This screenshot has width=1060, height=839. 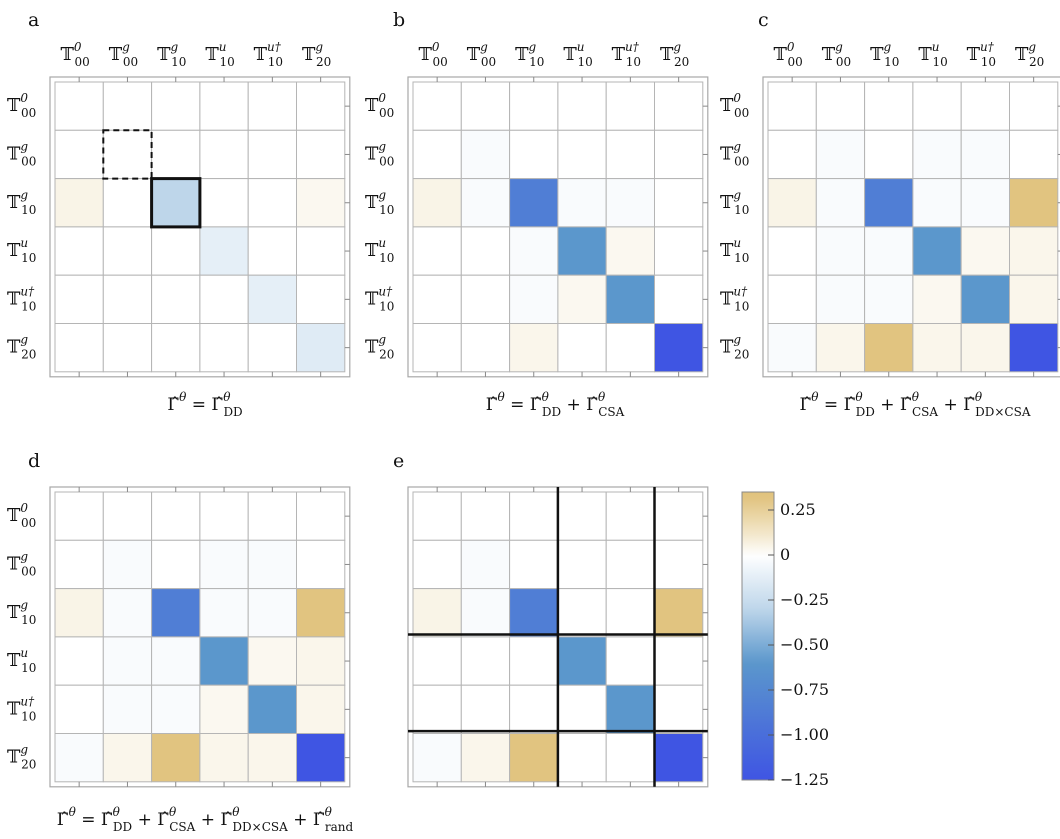 What do you see at coordinates (763, 20) in the screenshot?
I see `panel-letter: c` at bounding box center [763, 20].